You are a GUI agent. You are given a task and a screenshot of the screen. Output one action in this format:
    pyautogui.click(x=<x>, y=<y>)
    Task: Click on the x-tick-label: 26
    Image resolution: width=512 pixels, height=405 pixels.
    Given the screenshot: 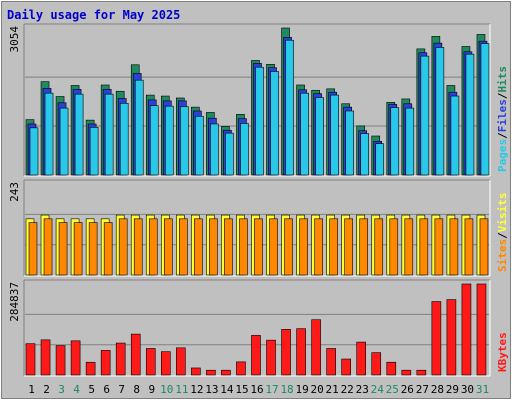 What is the action you would take?
    pyautogui.click(x=407, y=389)
    